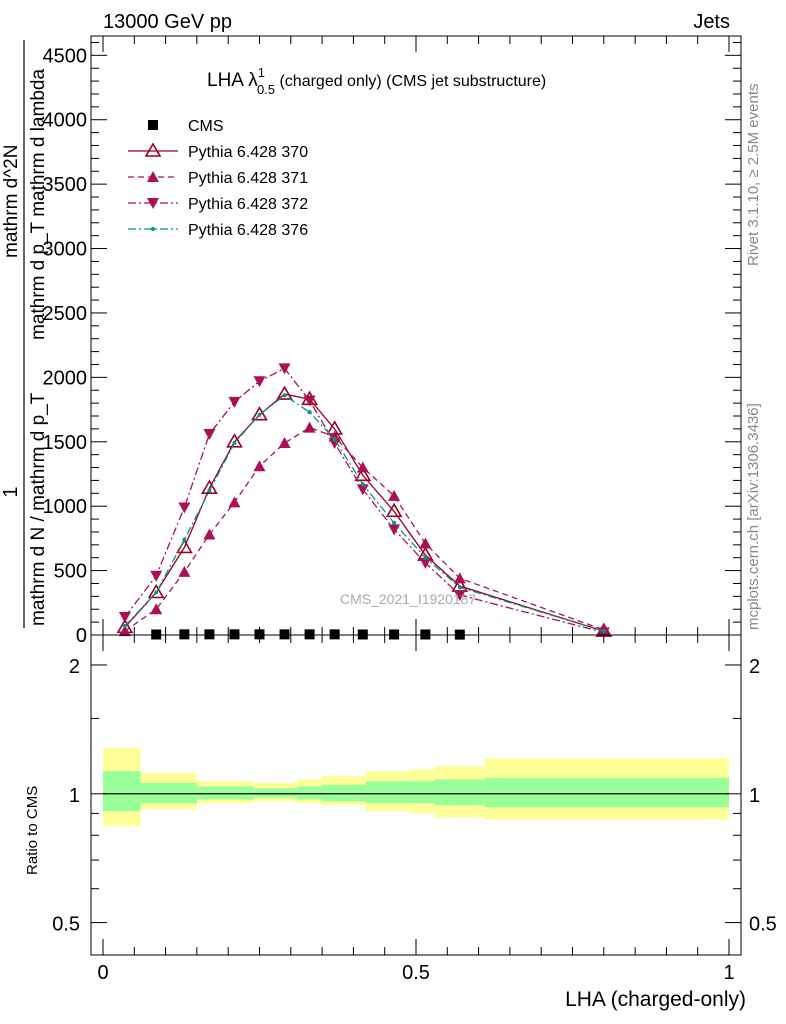 This screenshot has height=1024, width=786. Describe the element at coordinates (167, 22) in the screenshot. I see `energy-label: 13000 GeV pp` at that location.